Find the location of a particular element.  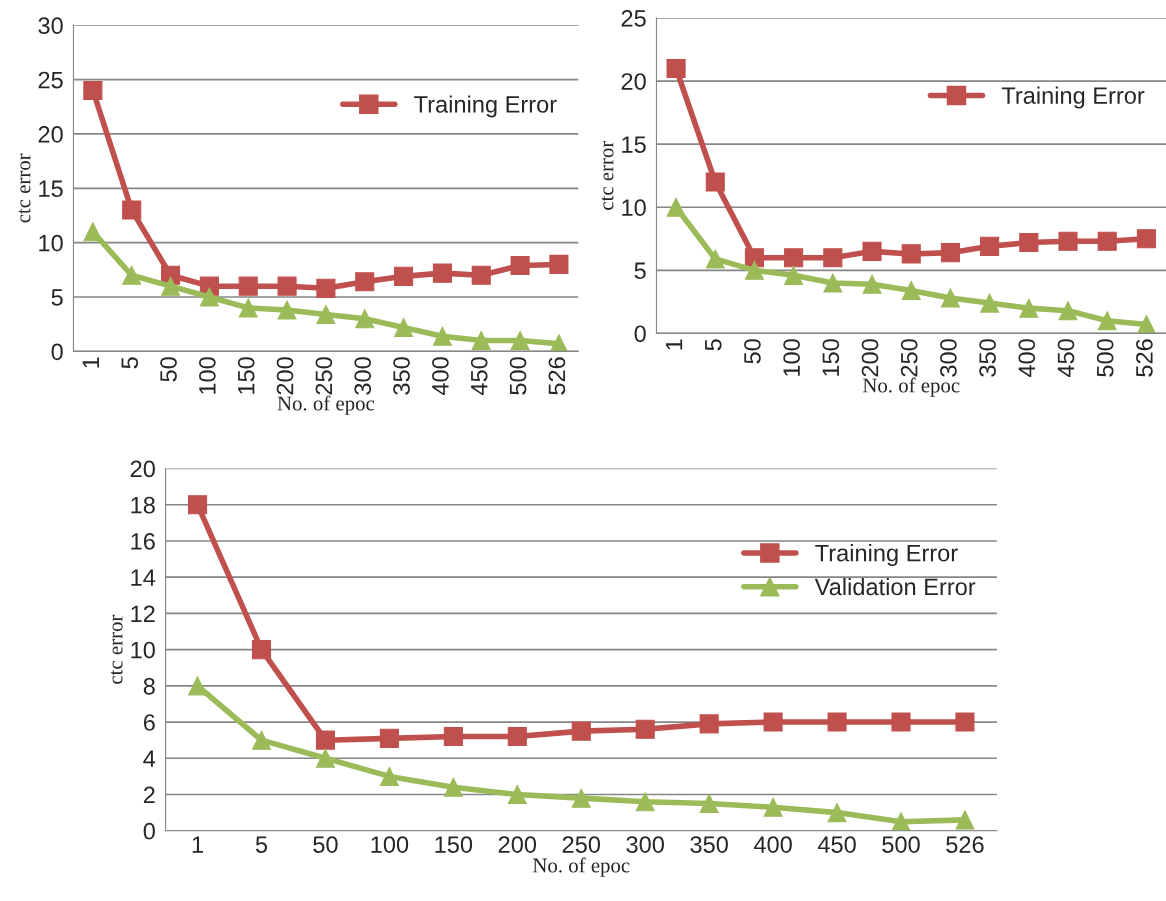

y-tick-label: 14 is located at coordinates (143, 577).